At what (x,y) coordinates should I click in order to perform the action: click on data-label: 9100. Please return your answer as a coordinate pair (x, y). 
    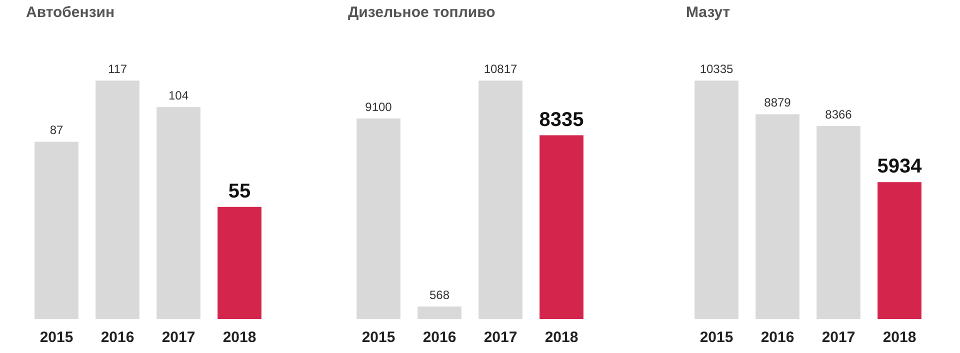
    Looking at the image, I should click on (378, 107).